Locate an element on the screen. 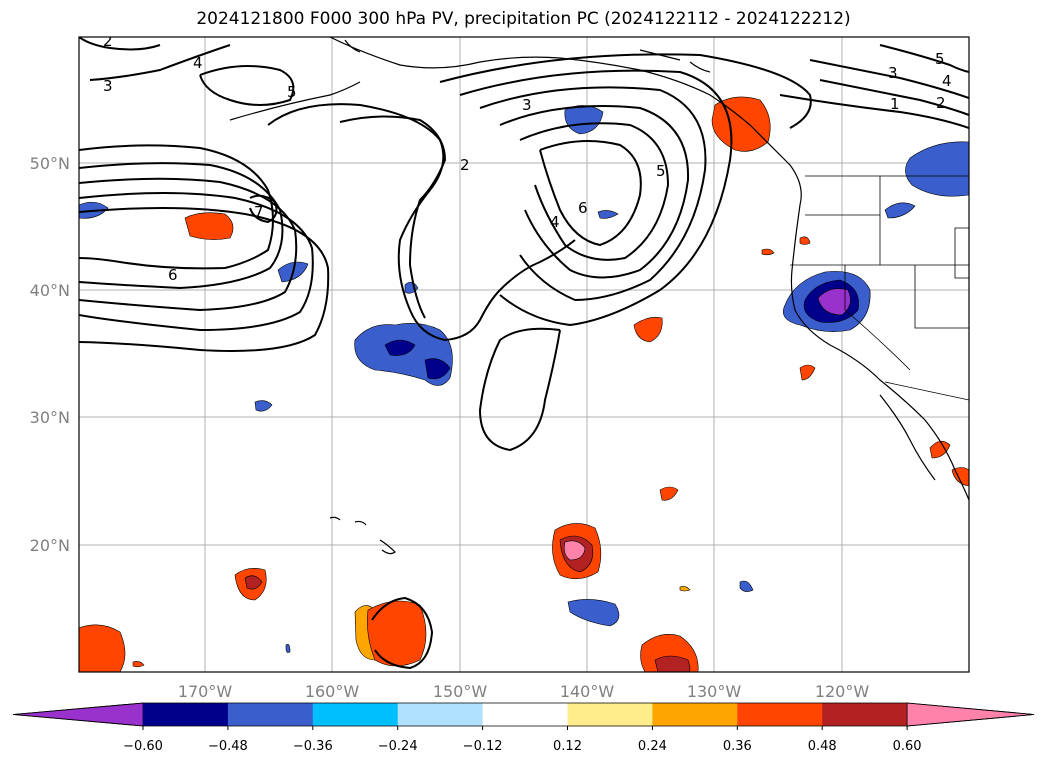 This screenshot has width=1047, height=765. lon-label: 160°W is located at coordinates (332, 691).